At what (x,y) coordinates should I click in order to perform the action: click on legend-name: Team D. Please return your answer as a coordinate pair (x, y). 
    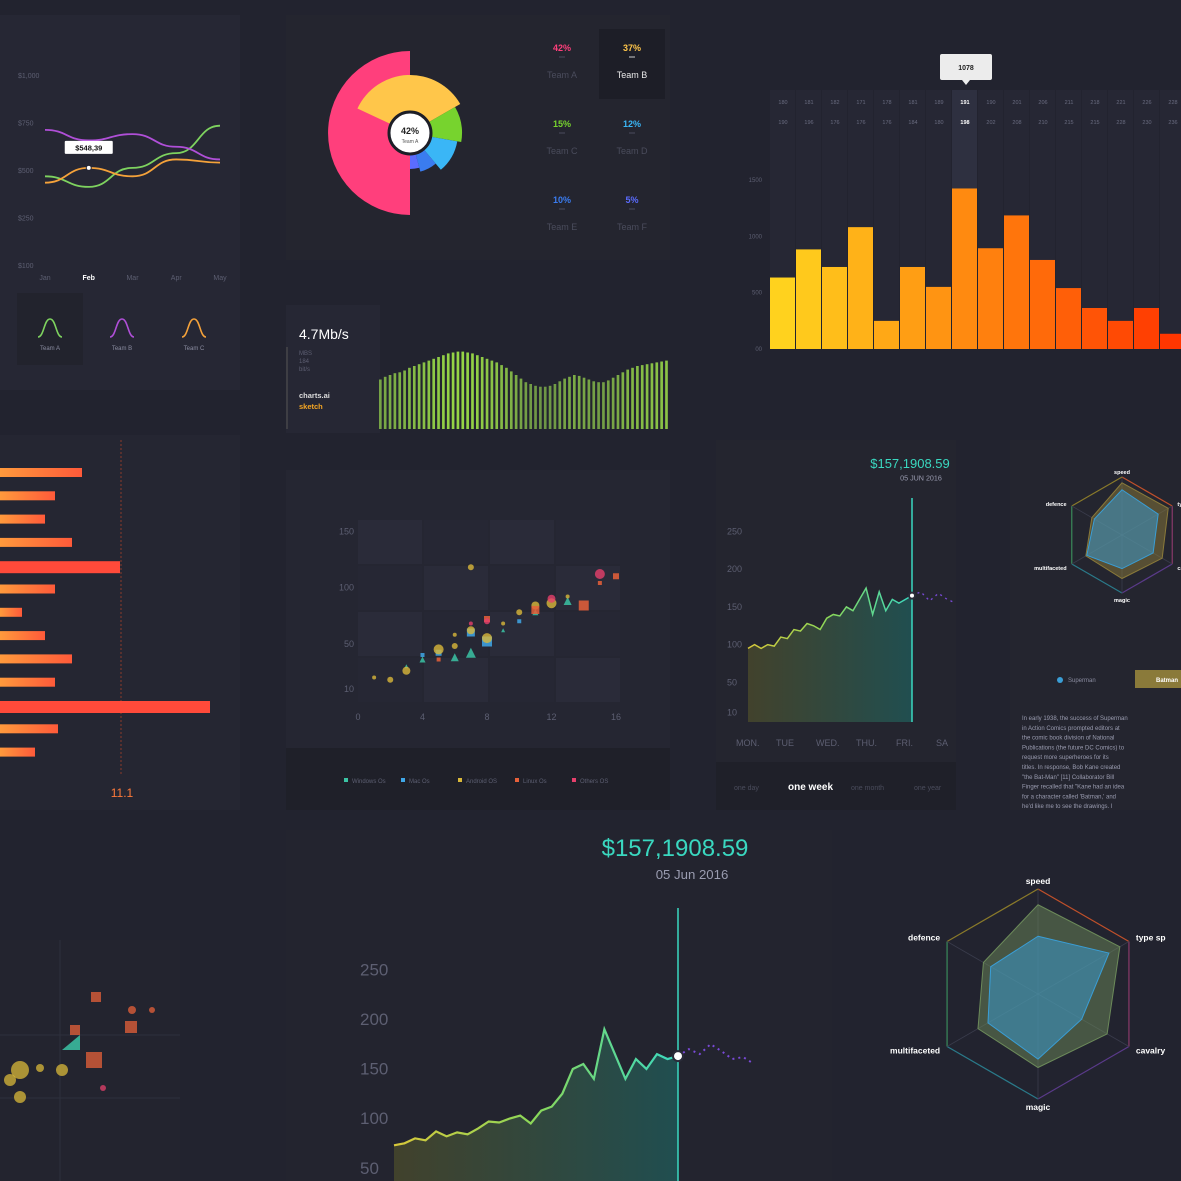
    Looking at the image, I should click on (632, 151).